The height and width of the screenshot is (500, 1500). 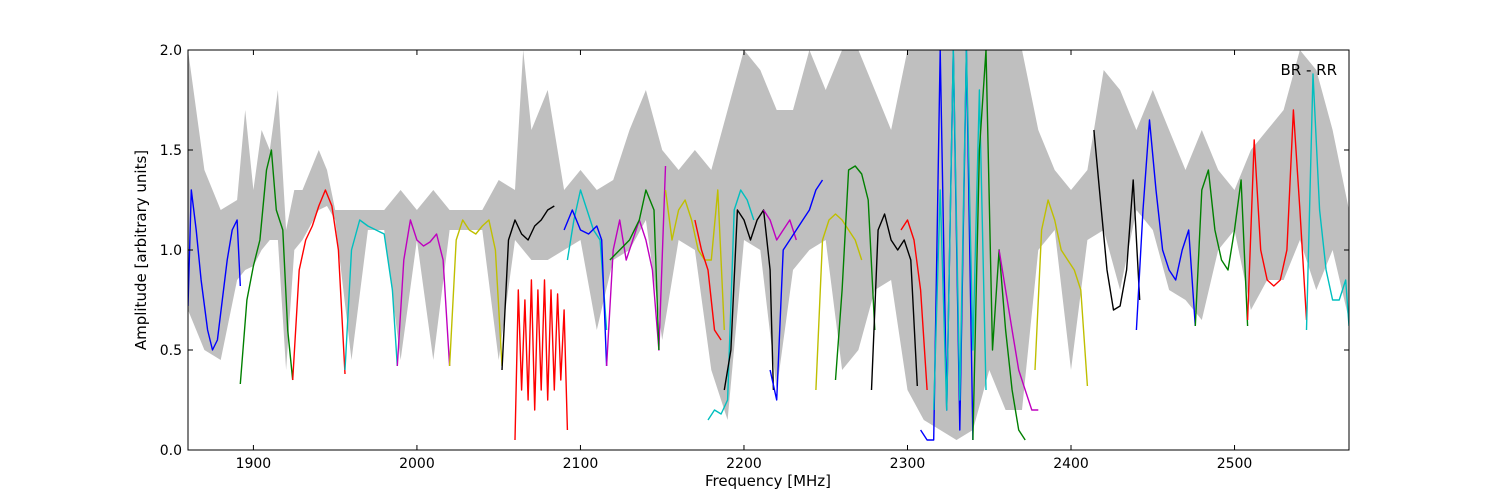 I want to click on x-axis-label: Frequency [MHz], so click(x=768, y=481).